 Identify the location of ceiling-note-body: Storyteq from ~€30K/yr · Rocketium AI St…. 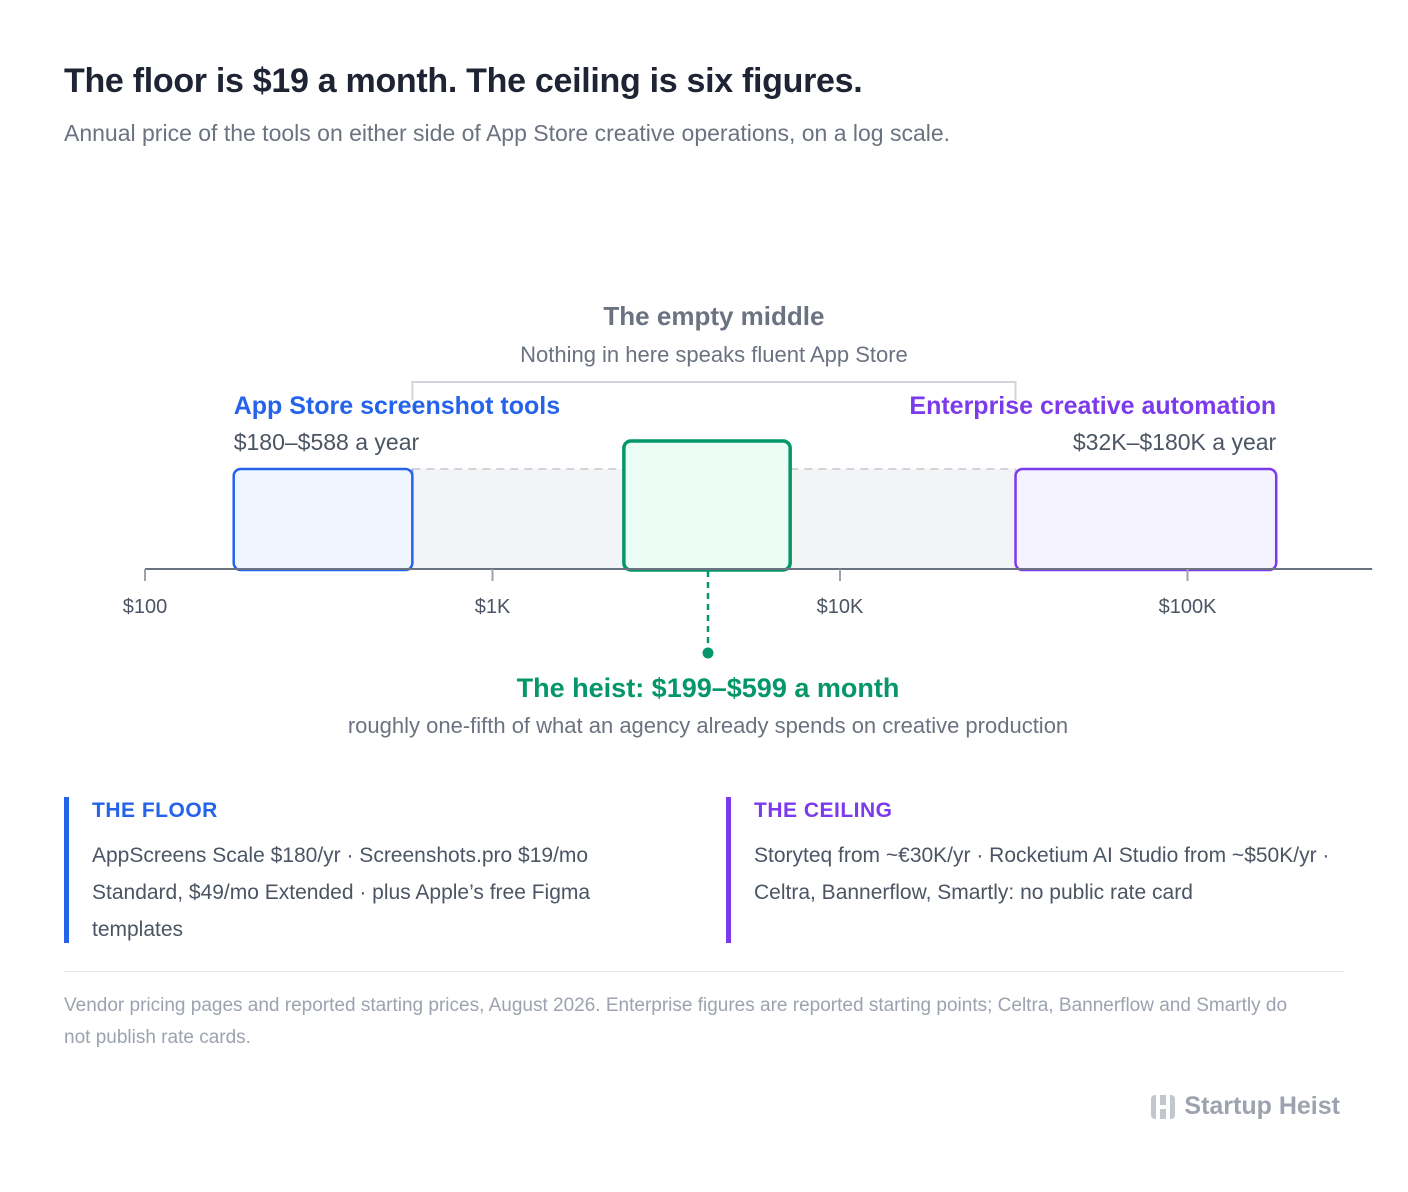
(1042, 874).